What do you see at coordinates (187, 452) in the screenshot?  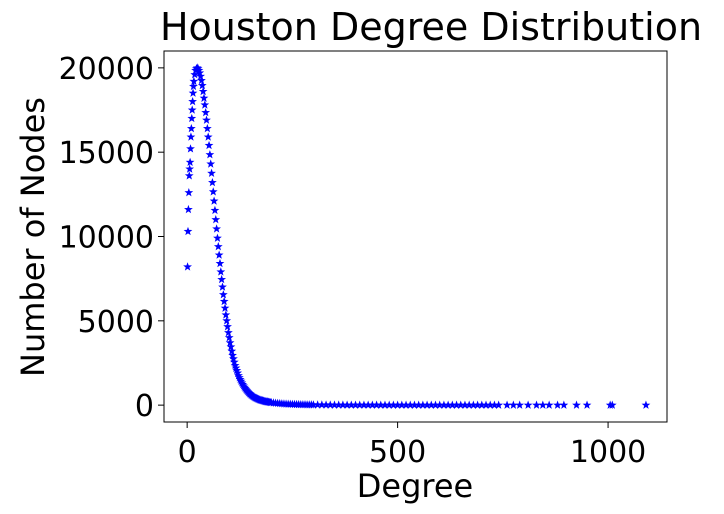 I see `x-tick-label: 0` at bounding box center [187, 452].